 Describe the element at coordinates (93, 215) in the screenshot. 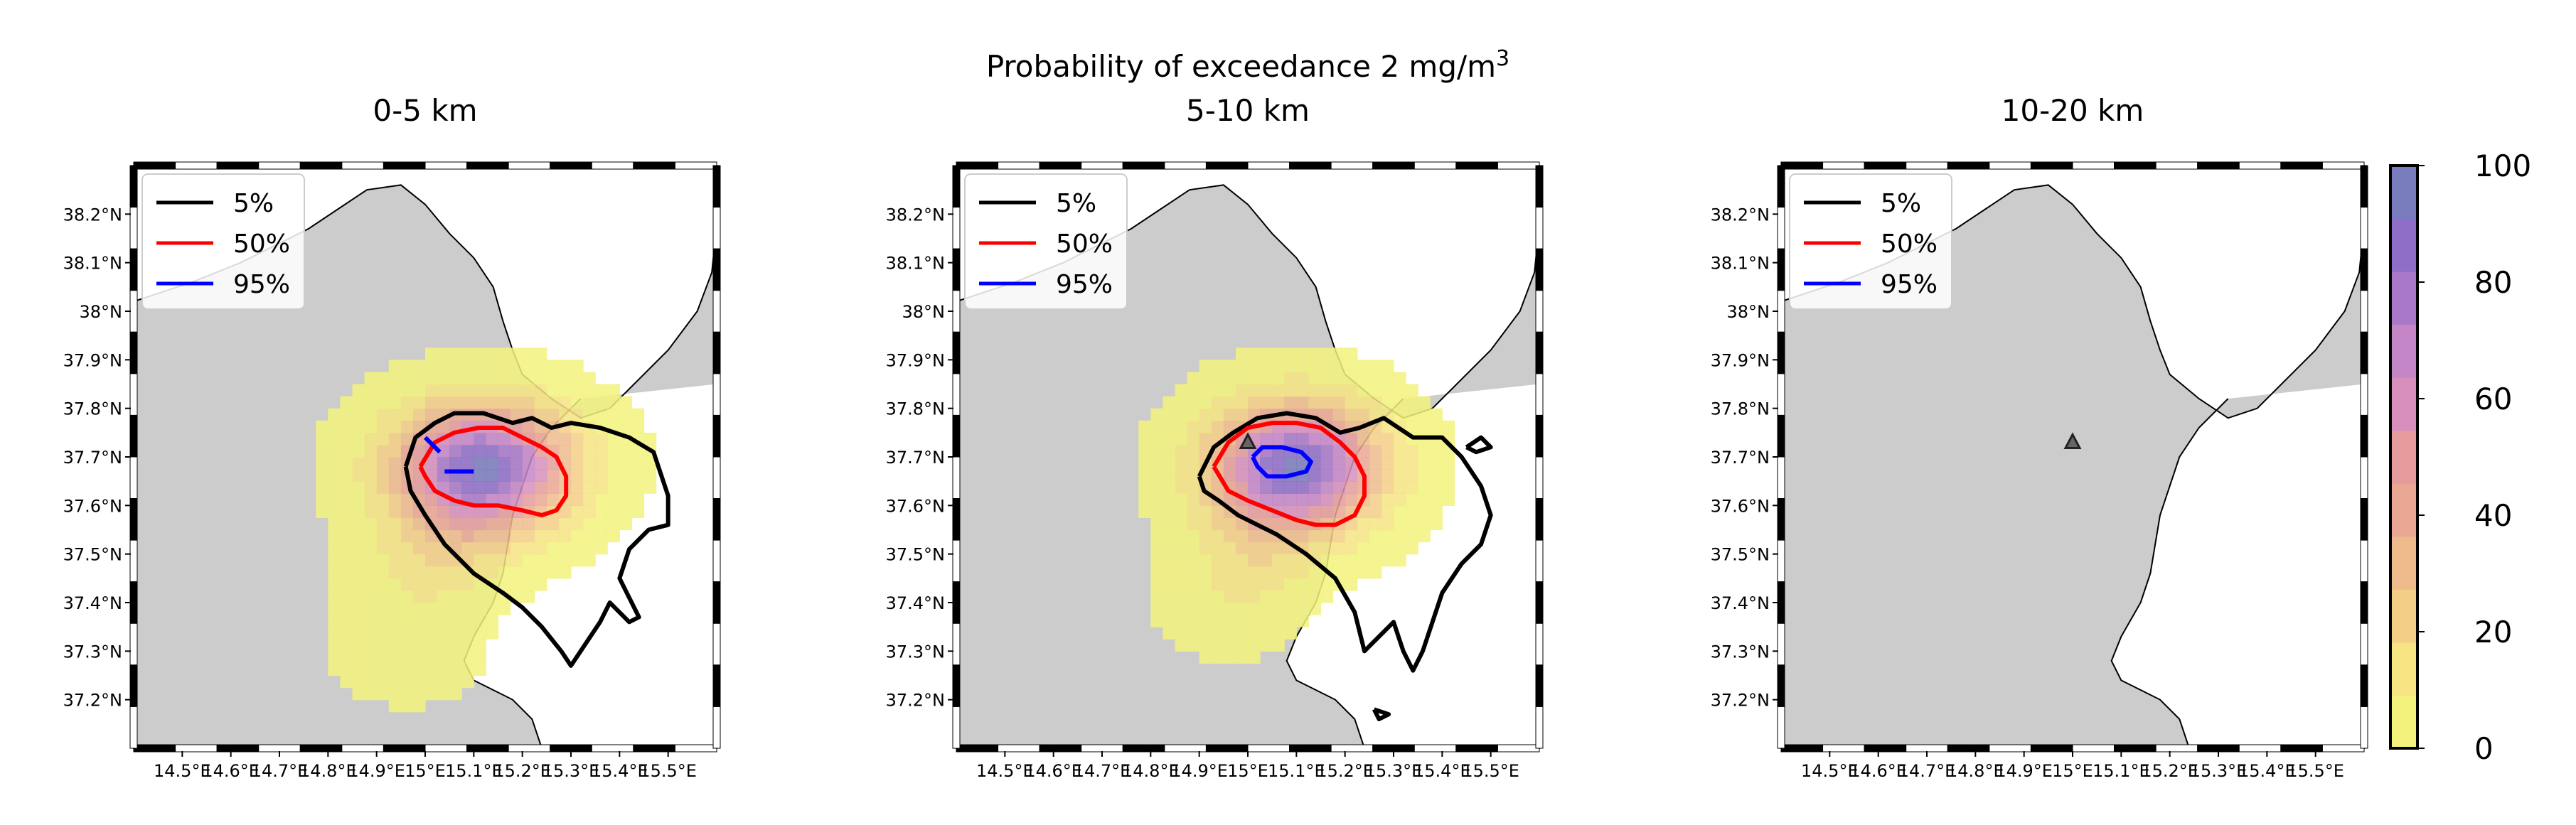

I see `y-tick-label: 38.2°N` at that location.